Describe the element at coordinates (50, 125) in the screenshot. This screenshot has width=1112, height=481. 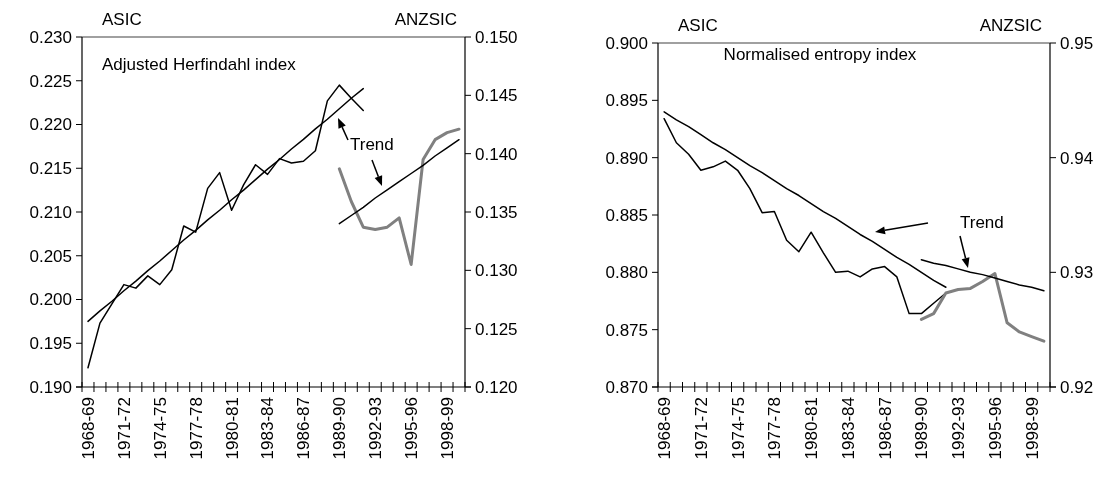
I see `y-tick-label: 0.220` at that location.